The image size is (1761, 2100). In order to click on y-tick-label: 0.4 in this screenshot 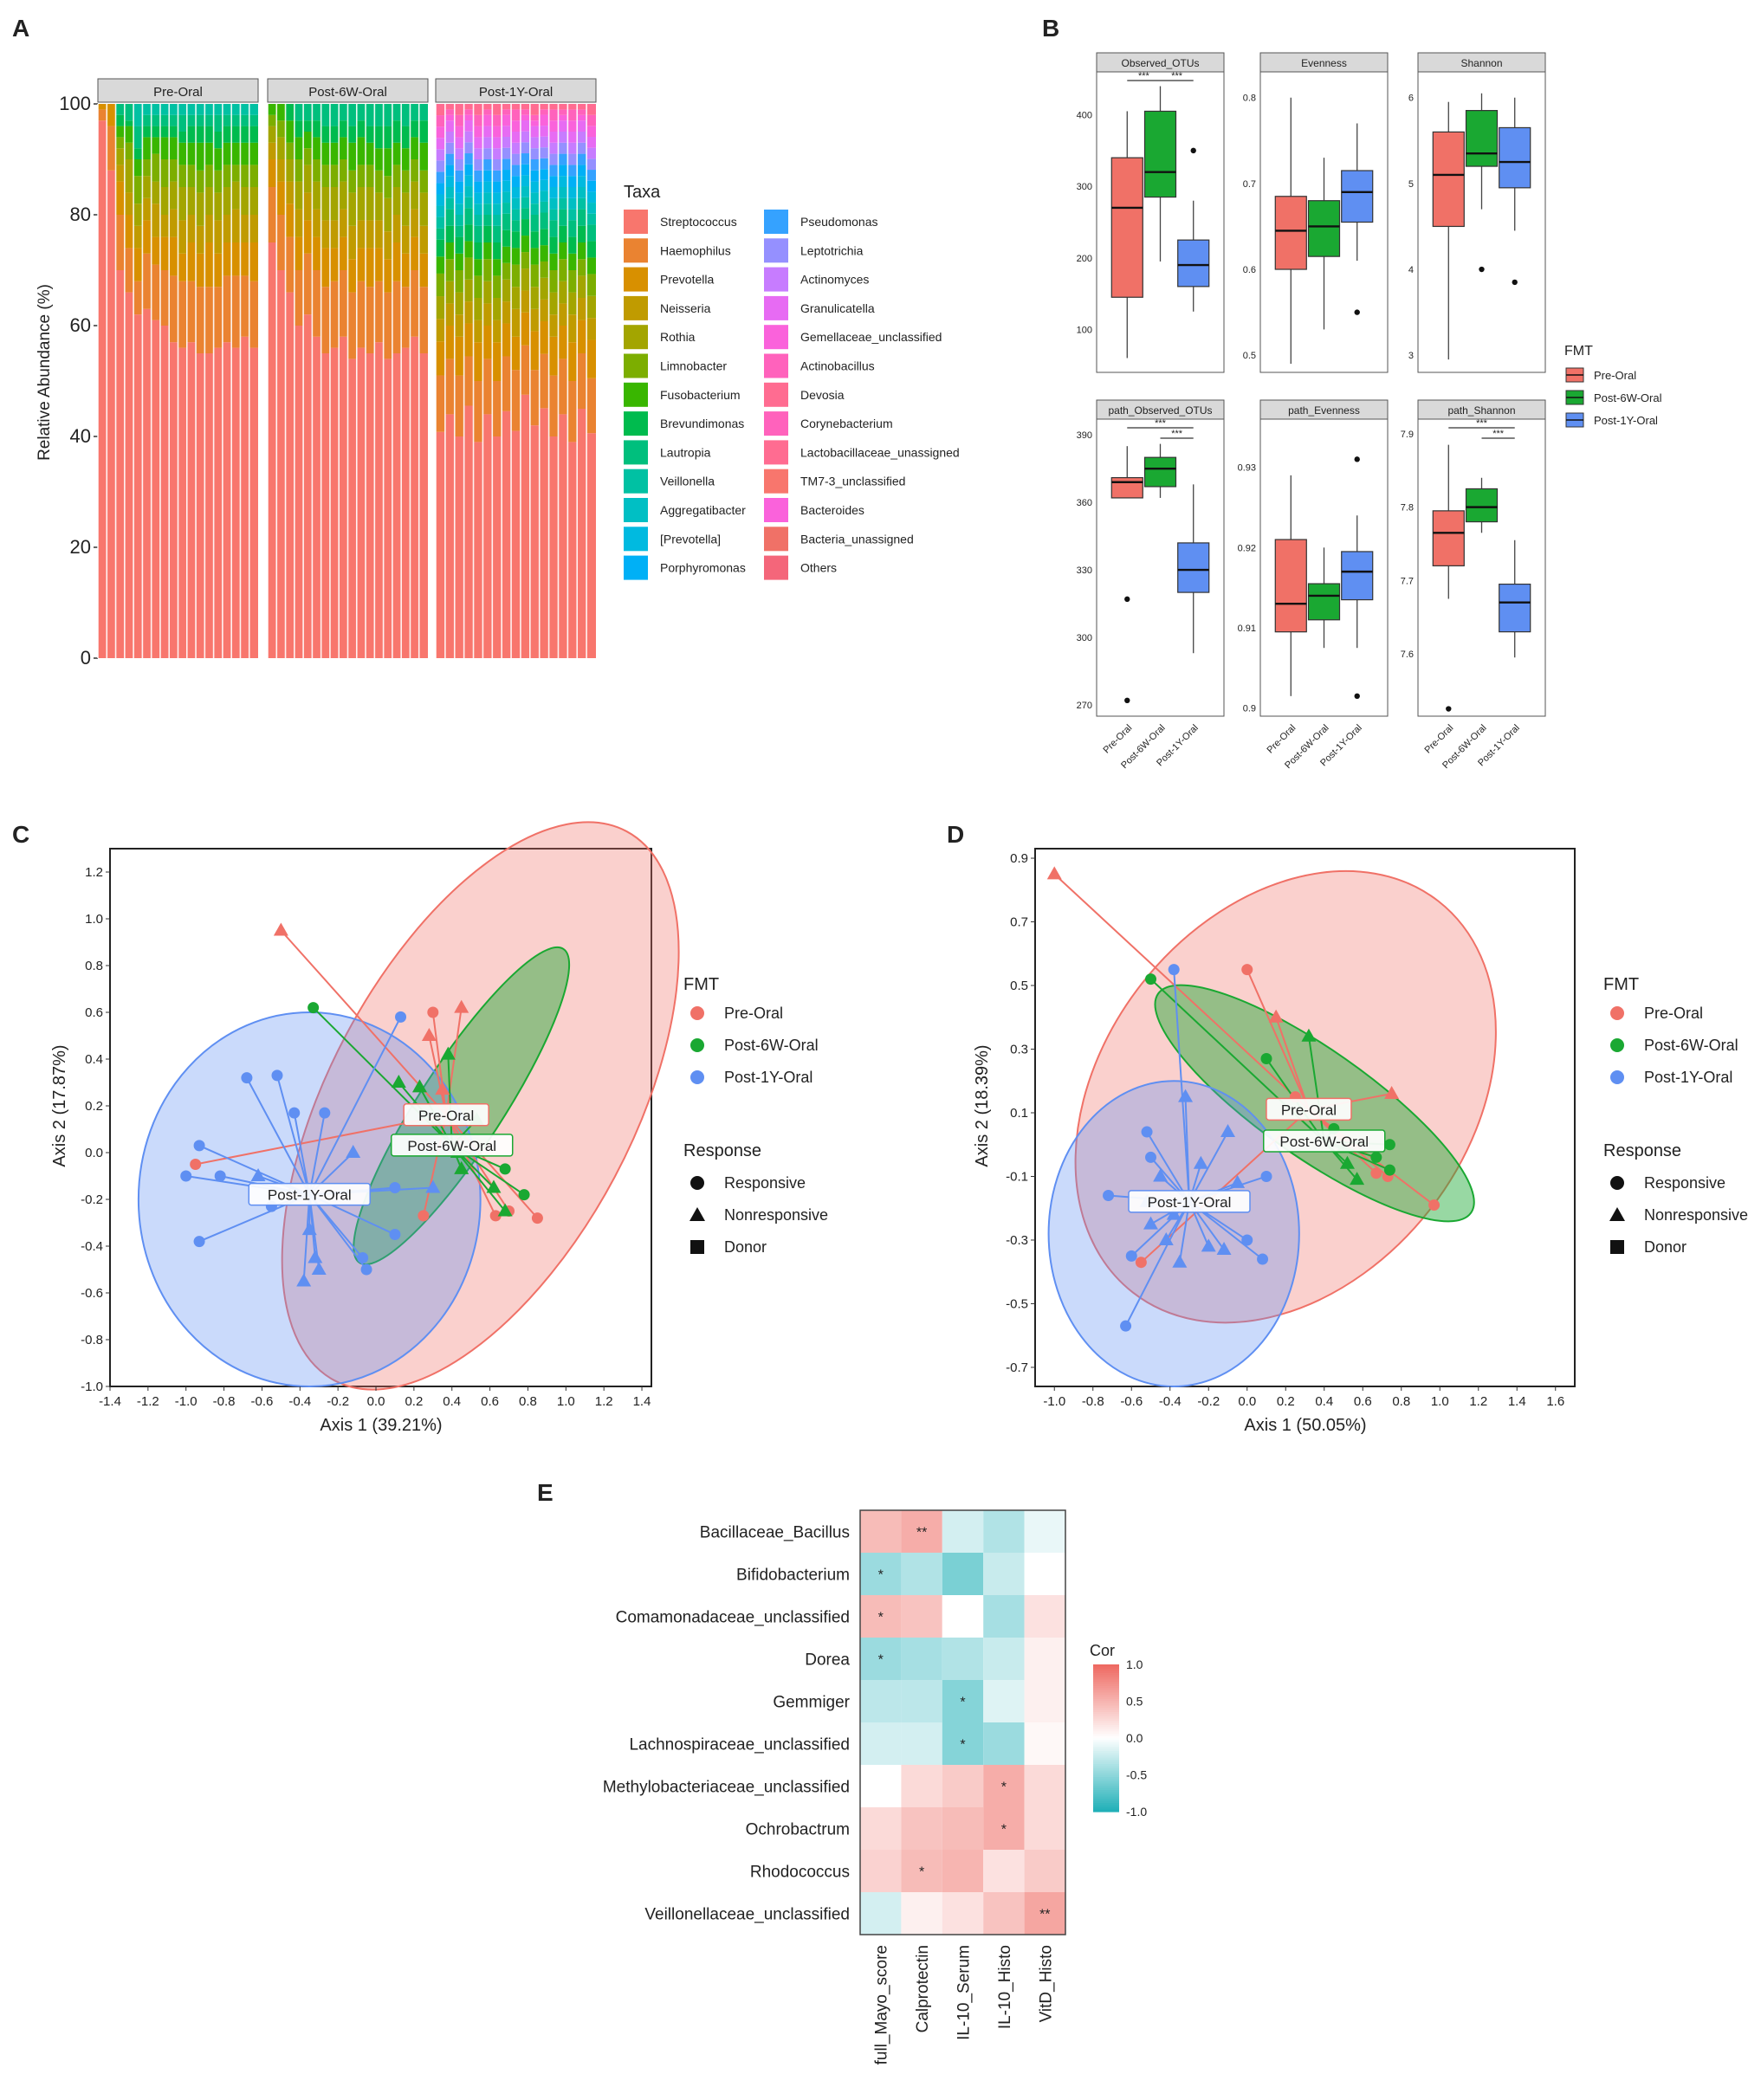, I will do `click(94, 1059)`.